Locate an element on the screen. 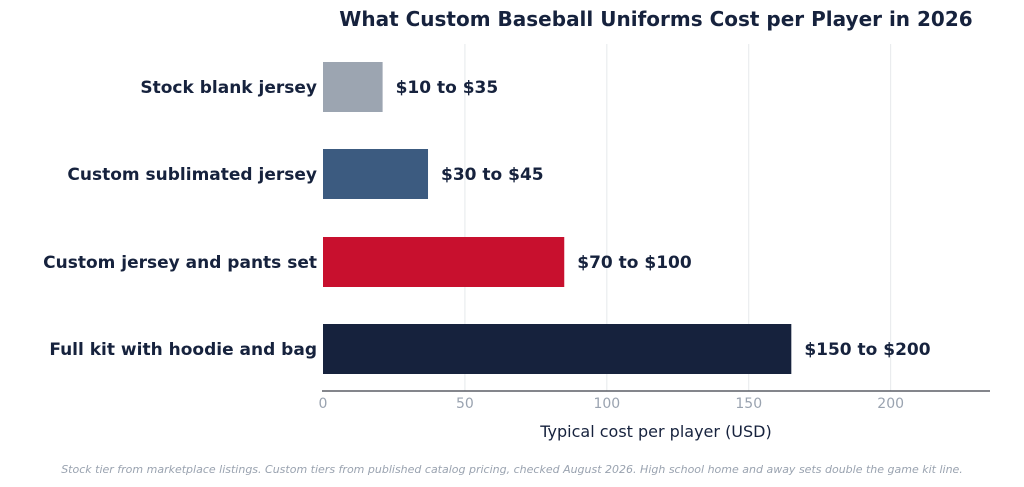 The width and height of the screenshot is (1024, 487). x-tick-label: 200 is located at coordinates (890, 404).